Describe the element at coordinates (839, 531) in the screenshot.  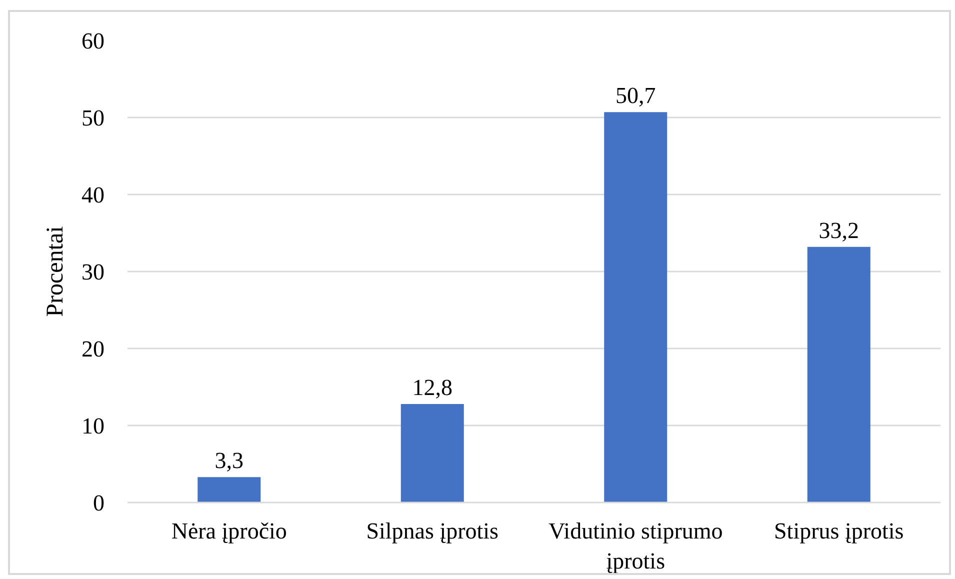
I see `x-tick-label: Stiprus įprotis` at that location.